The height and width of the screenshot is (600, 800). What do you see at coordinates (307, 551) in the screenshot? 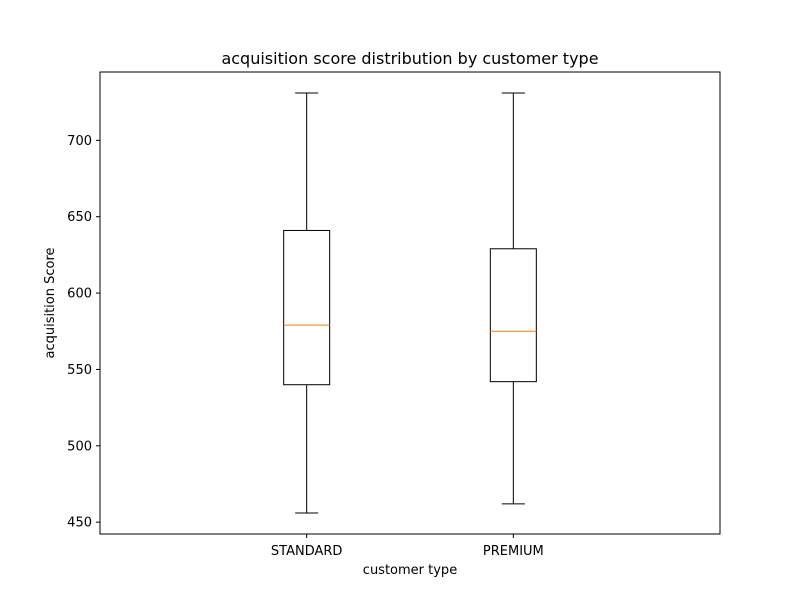
I see `x-tick-label: STANDARD` at bounding box center [307, 551].